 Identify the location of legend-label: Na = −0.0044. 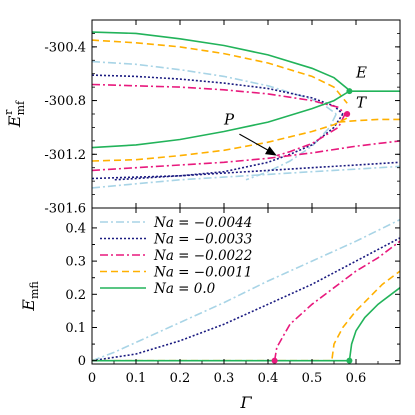
(202, 223).